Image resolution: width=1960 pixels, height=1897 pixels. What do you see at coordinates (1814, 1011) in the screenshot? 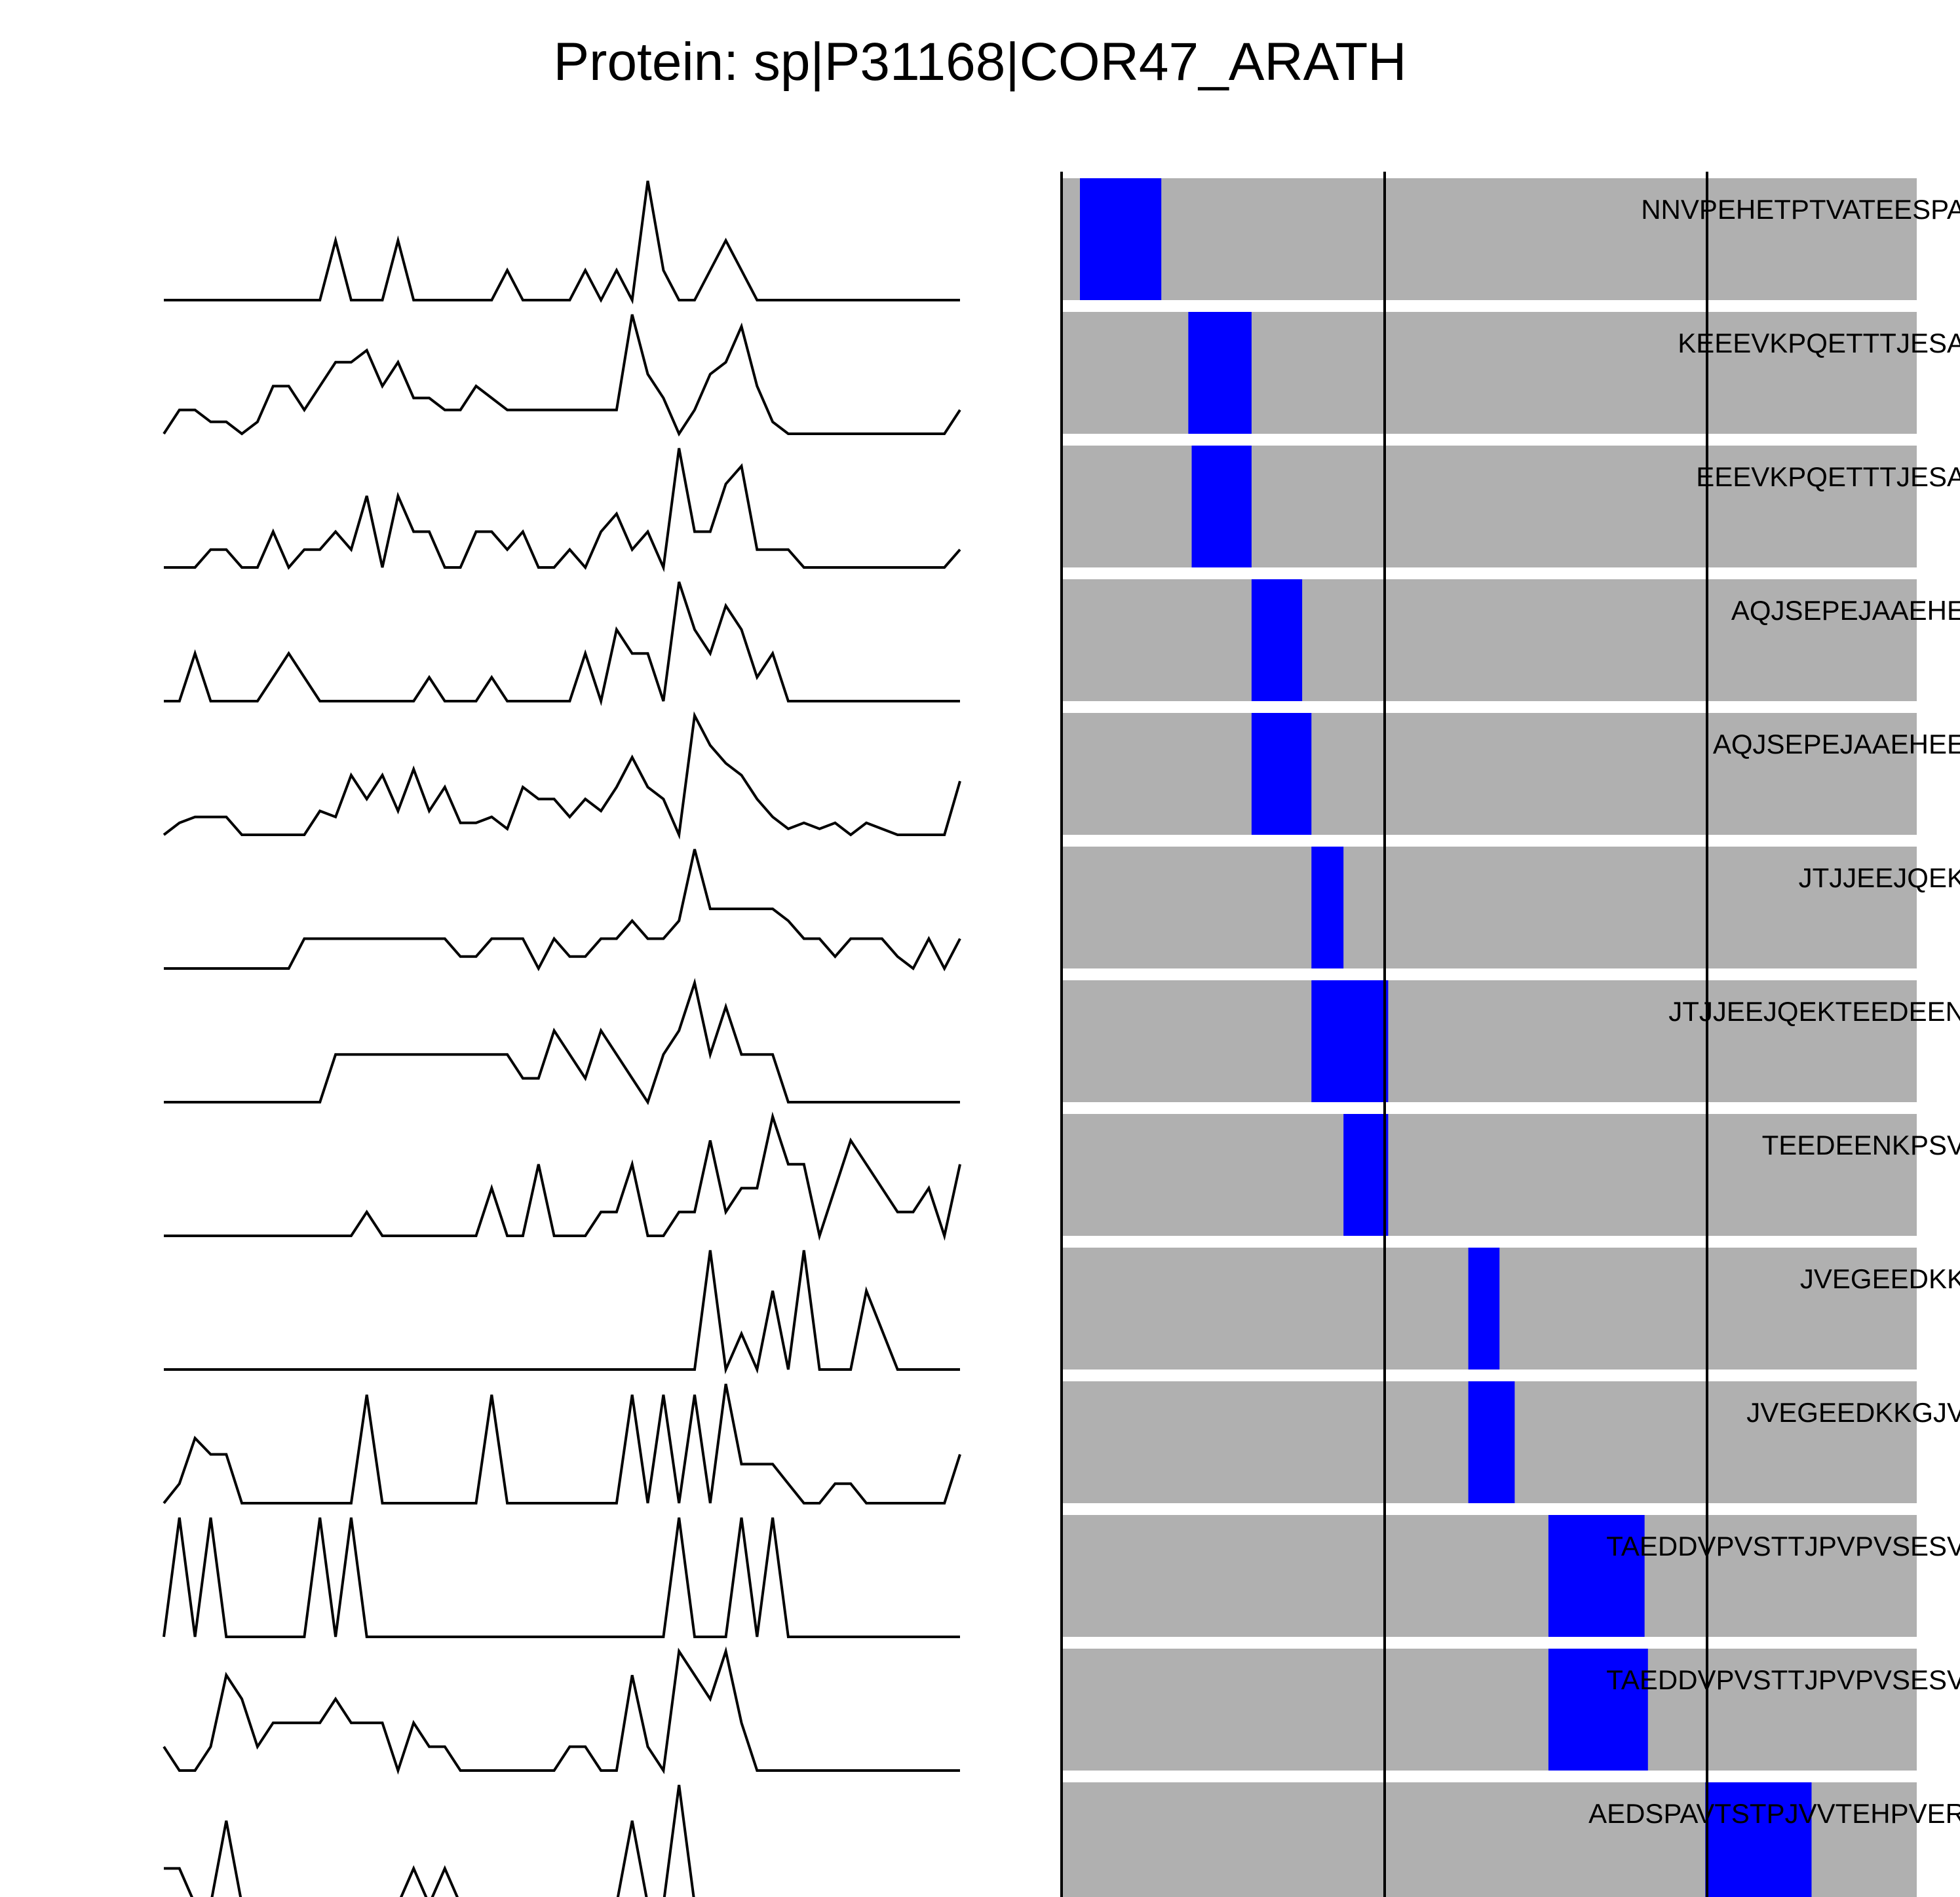
I see `peptide-label: JTJJEEJQEKTEEDEEN` at bounding box center [1814, 1011].